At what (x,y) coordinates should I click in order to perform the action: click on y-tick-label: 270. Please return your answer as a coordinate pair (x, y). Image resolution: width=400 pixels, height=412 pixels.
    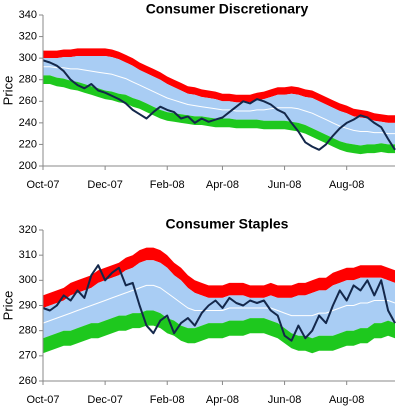
    Looking at the image, I should click on (28, 356).